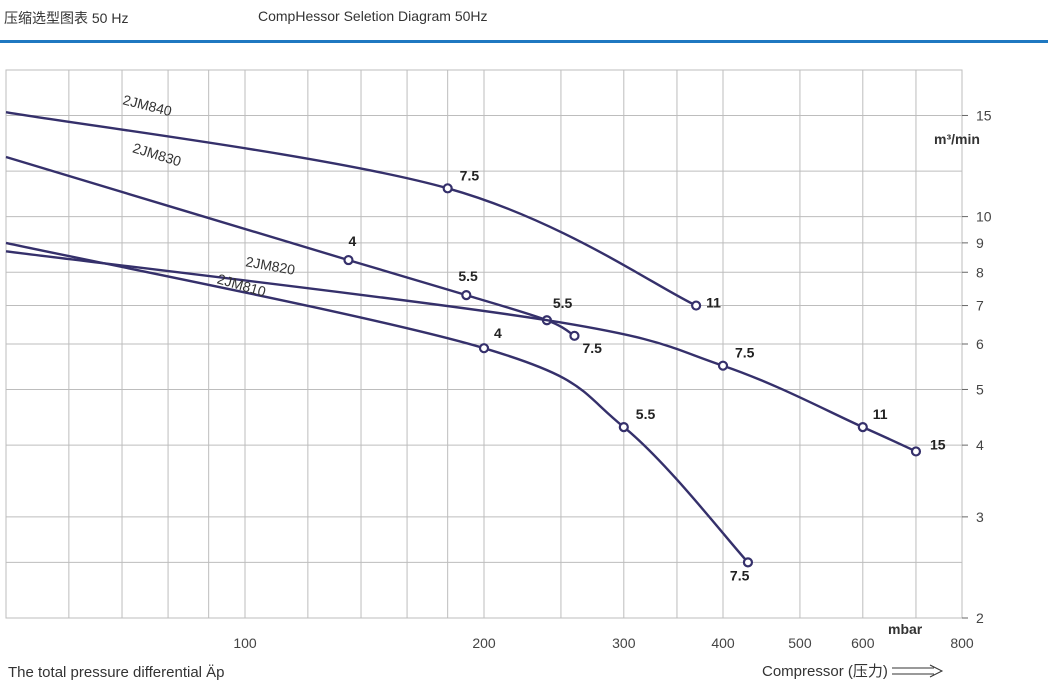 The width and height of the screenshot is (1051, 688). What do you see at coordinates (980, 517) in the screenshot?
I see `y-tick-label: 3` at bounding box center [980, 517].